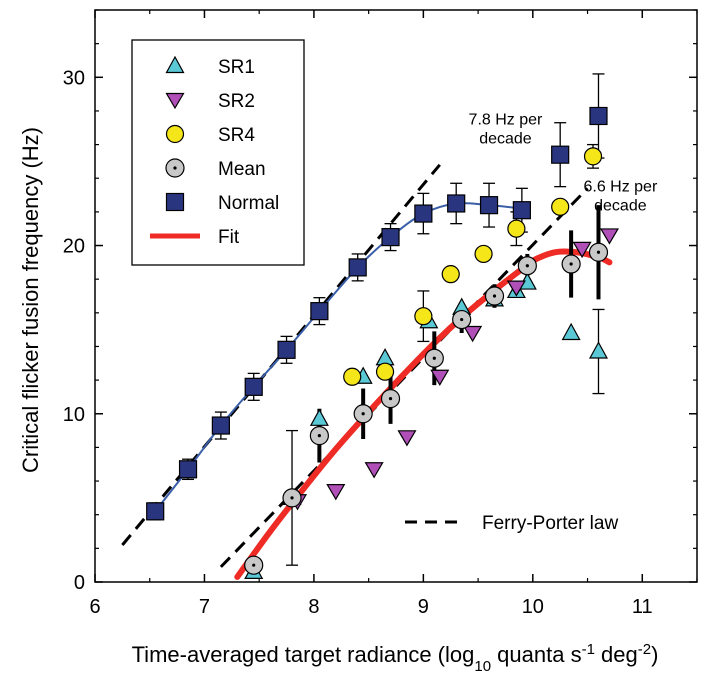  I want to click on x-tick-label: 8, so click(313, 607).